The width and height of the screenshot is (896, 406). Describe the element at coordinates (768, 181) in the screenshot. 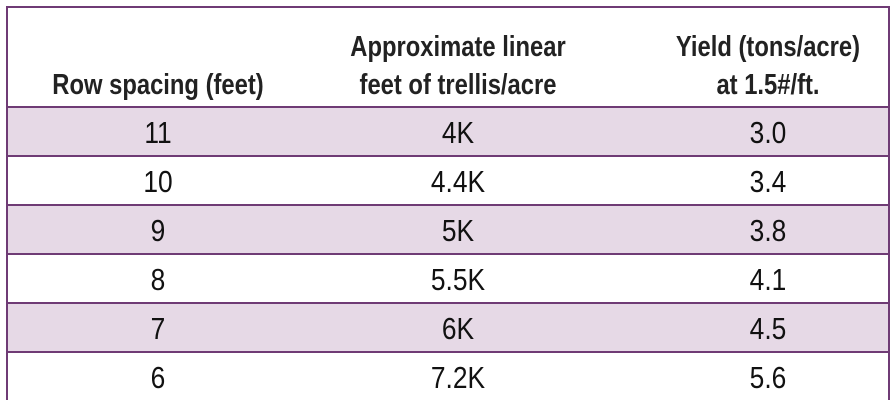

I see `cell-yield: 3.4` at that location.